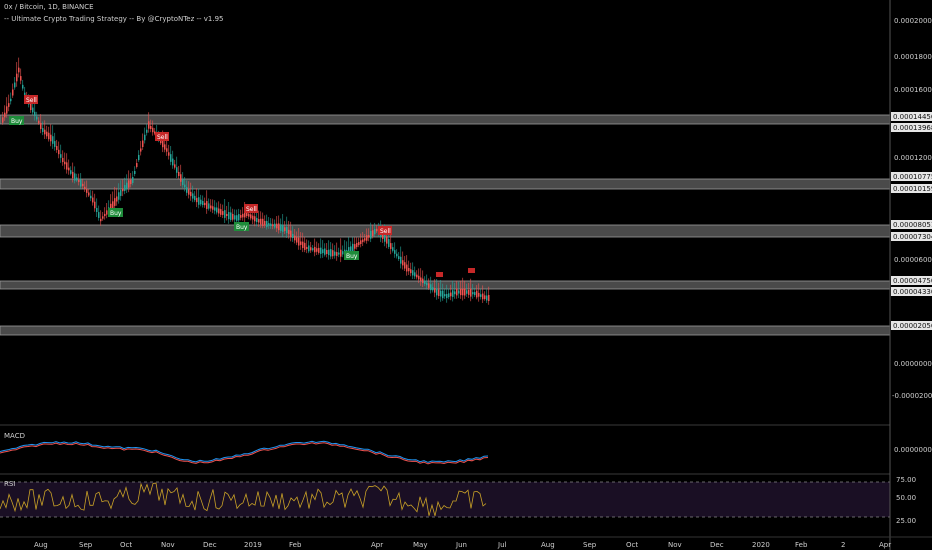  I want to click on signal-sell-4: Sell, so click(385, 230).